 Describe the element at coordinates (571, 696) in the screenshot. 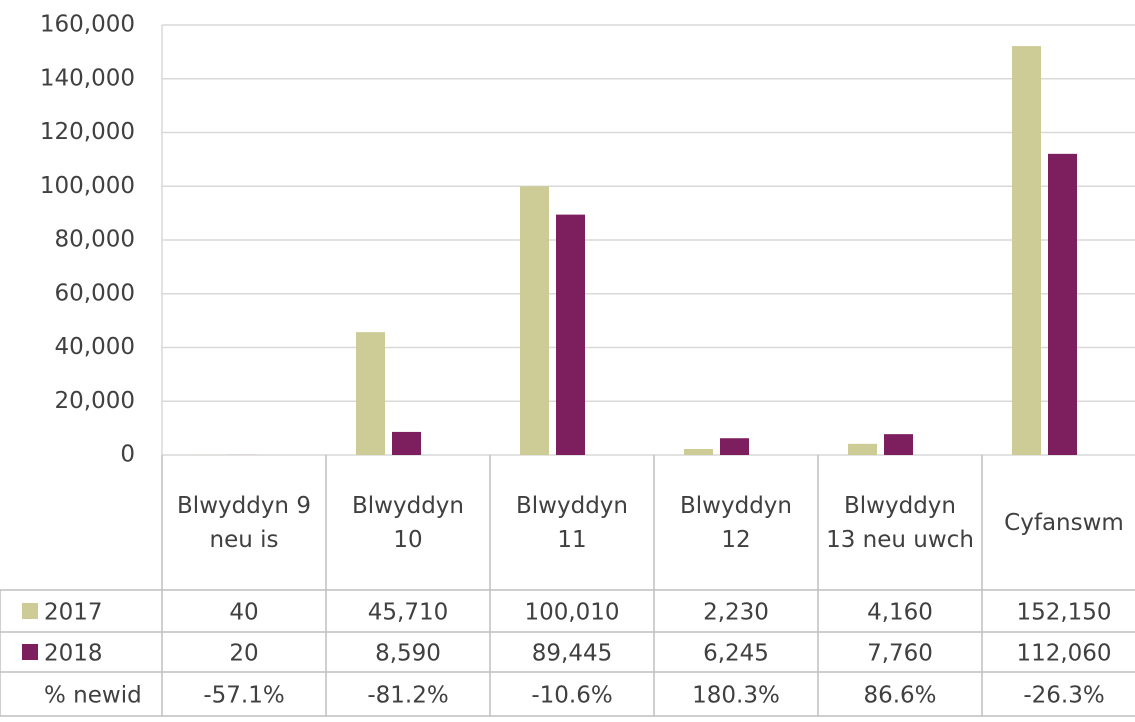

I see `table-change: -10.6%` at that location.